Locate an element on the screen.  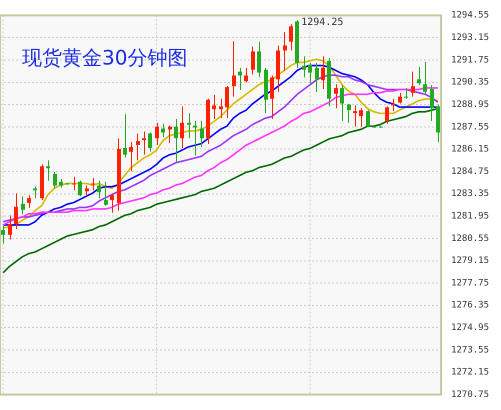
y-tick-label: 1288.95 is located at coordinates (470, 105).